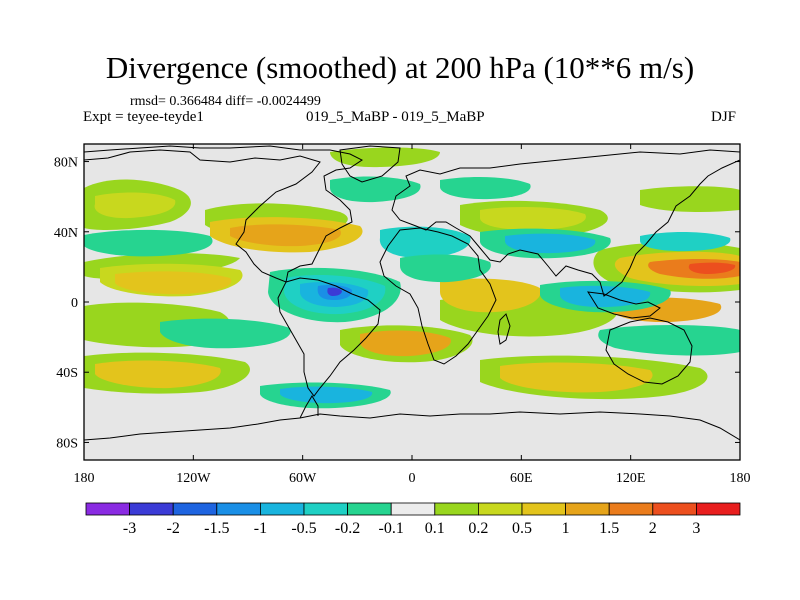 Image resolution: width=800 pixels, height=600 pixels. What do you see at coordinates (405, 343) in the screenshot?
I see `cell-orange-south-atlantic` at bounding box center [405, 343].